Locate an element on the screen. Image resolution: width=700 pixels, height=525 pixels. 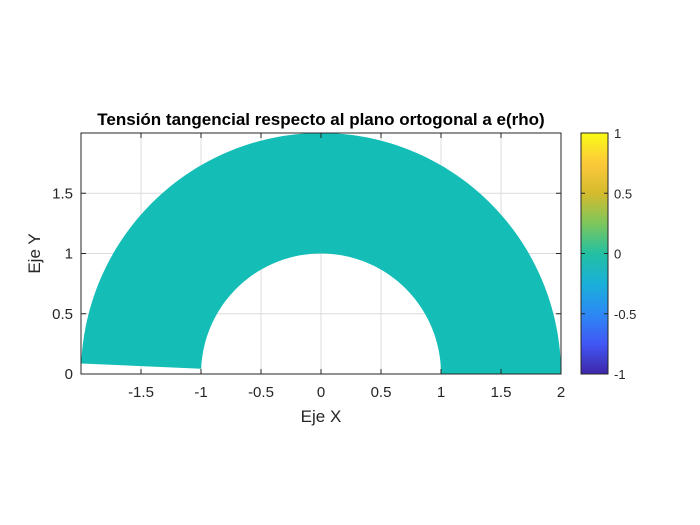
x-tick-label: 0 is located at coordinates (321, 392).